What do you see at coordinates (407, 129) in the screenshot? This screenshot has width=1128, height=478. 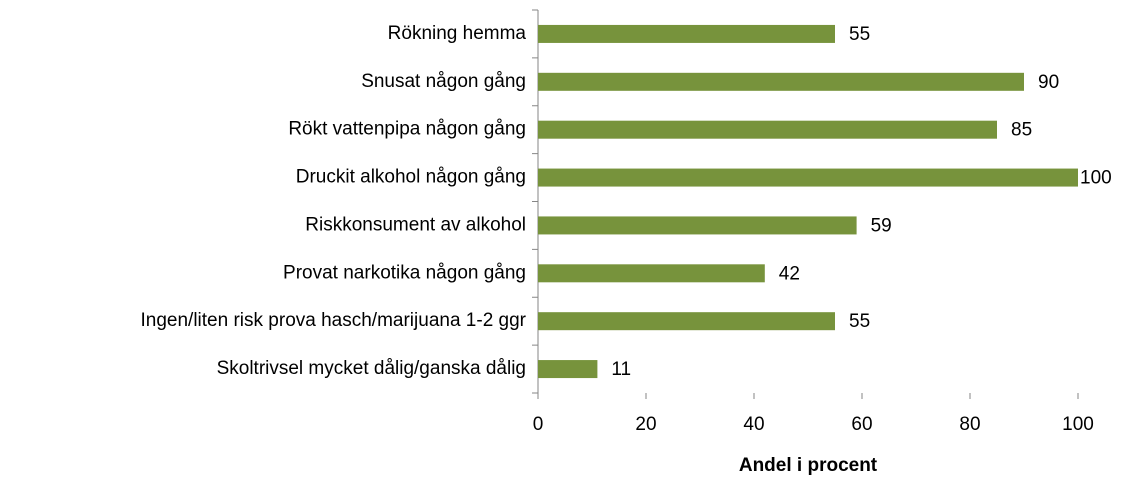 I see `y-tick-label: Rökt vattenpipa någon gång` at bounding box center [407, 129].